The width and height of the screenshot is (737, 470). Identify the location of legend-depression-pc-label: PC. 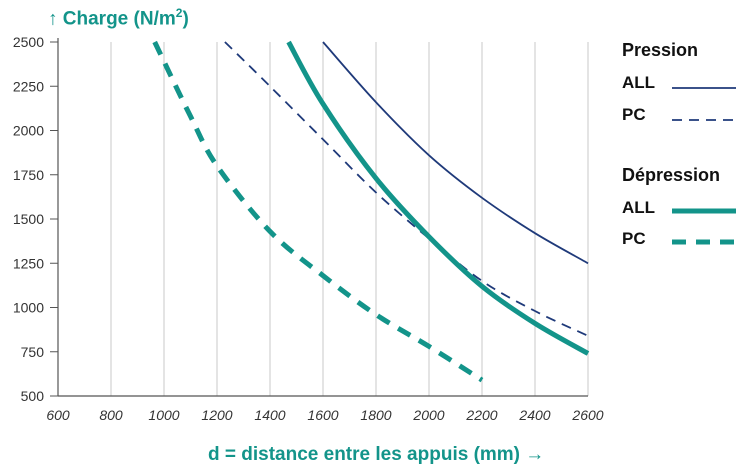
(634, 238).